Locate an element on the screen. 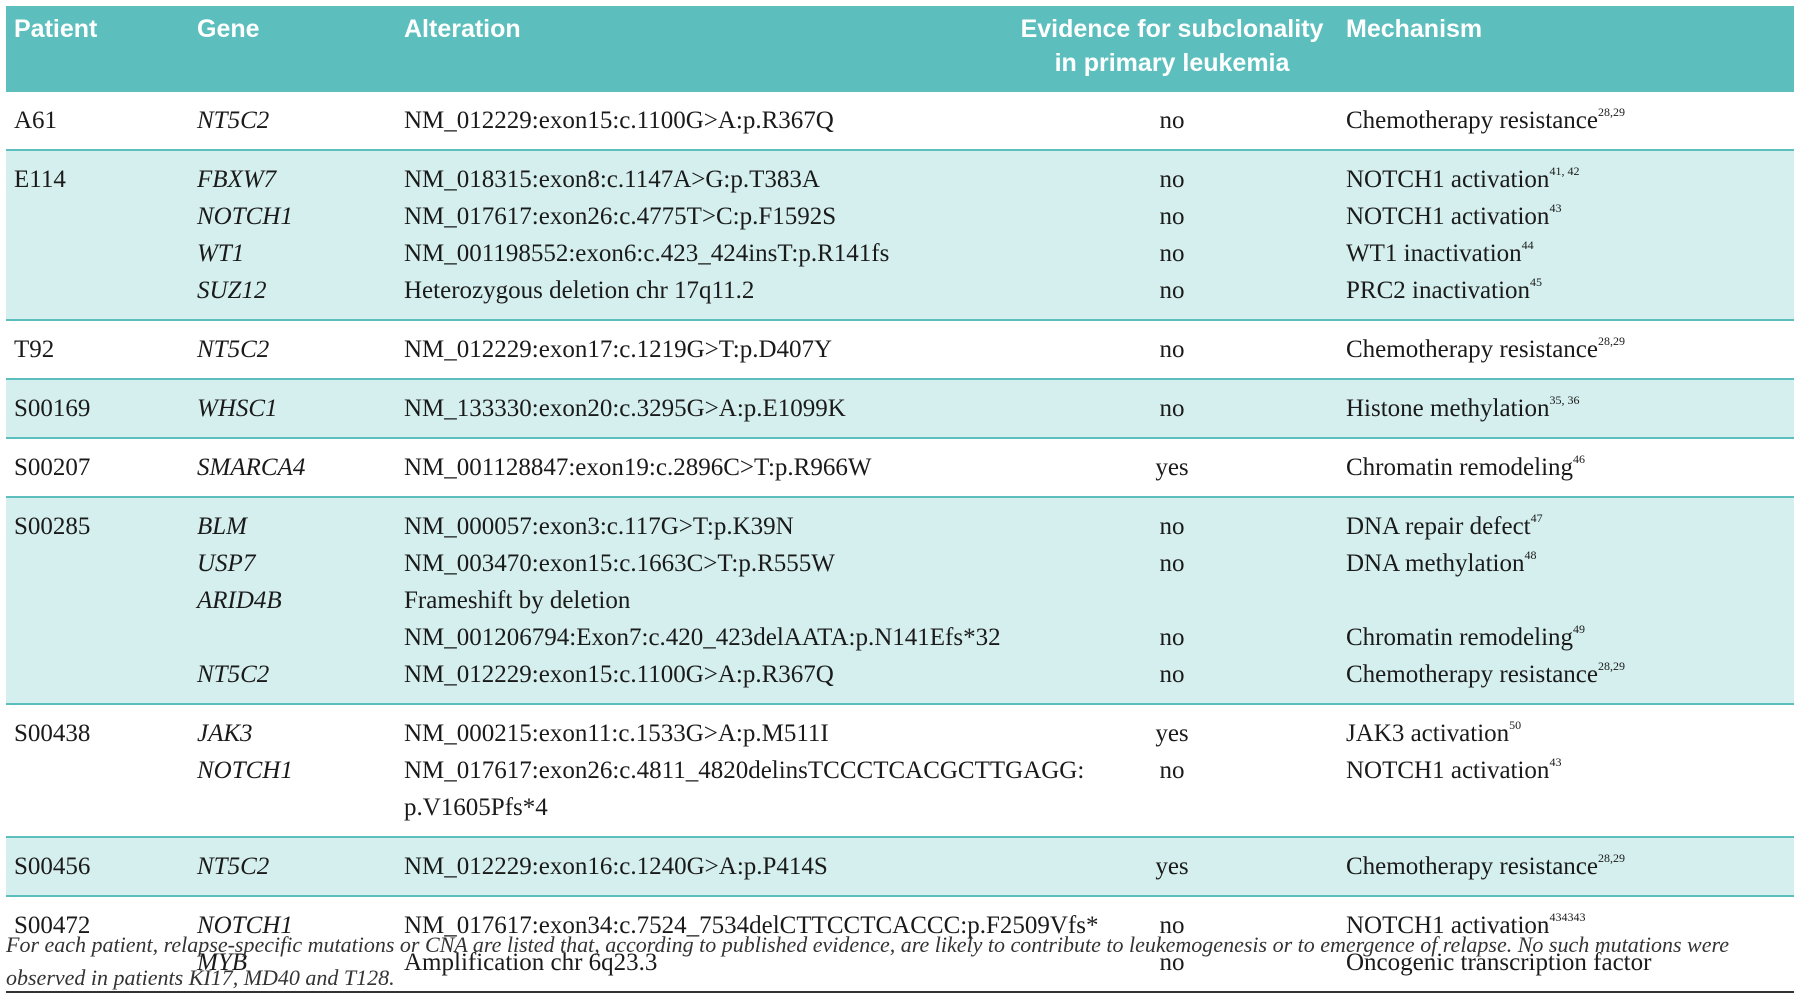 The height and width of the screenshot is (994, 1800). alteration-cell: NM_012229:exon17:c.1219G>T:p.D407Y is located at coordinates (701, 349).